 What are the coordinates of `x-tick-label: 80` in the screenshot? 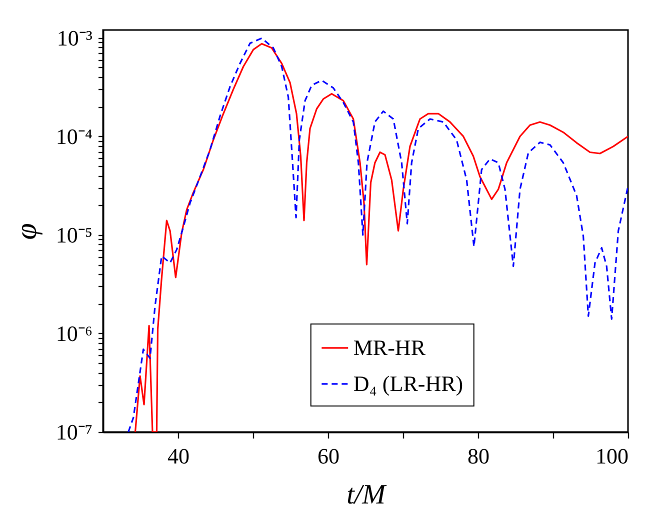 It's located at (479, 456).